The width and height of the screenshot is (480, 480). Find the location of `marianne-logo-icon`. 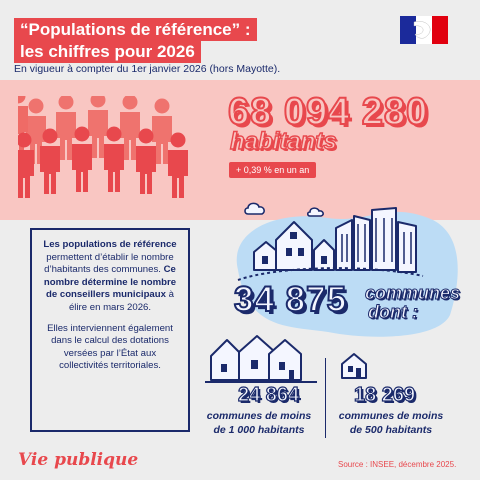

marianne-logo-icon is located at coordinates (424, 30).